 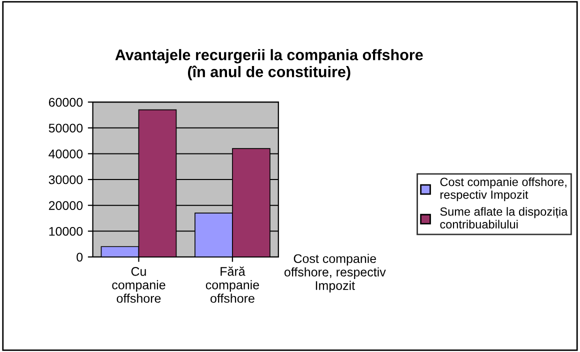 What do you see at coordinates (503, 189) in the screenshot?
I see `legend-label: Cost companie offshore, respectiv Impozit` at bounding box center [503, 189].